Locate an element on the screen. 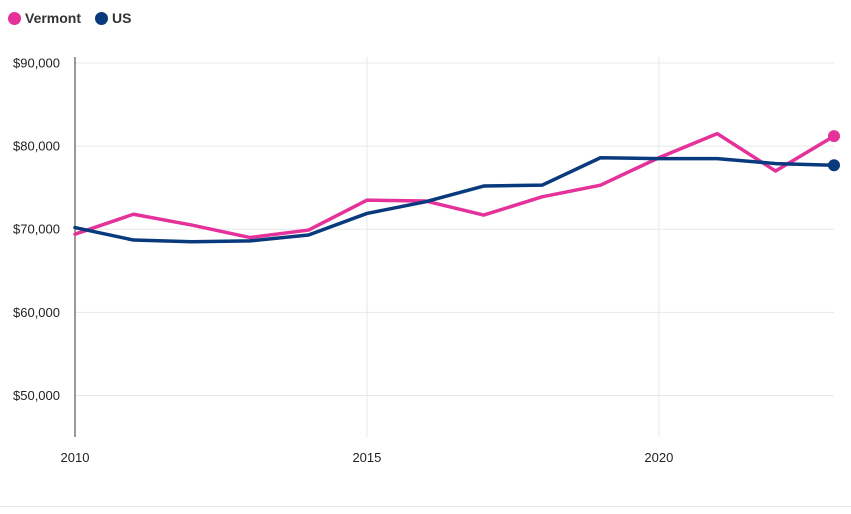 This screenshot has width=851, height=514. legend: Vermont US is located at coordinates (69, 18).